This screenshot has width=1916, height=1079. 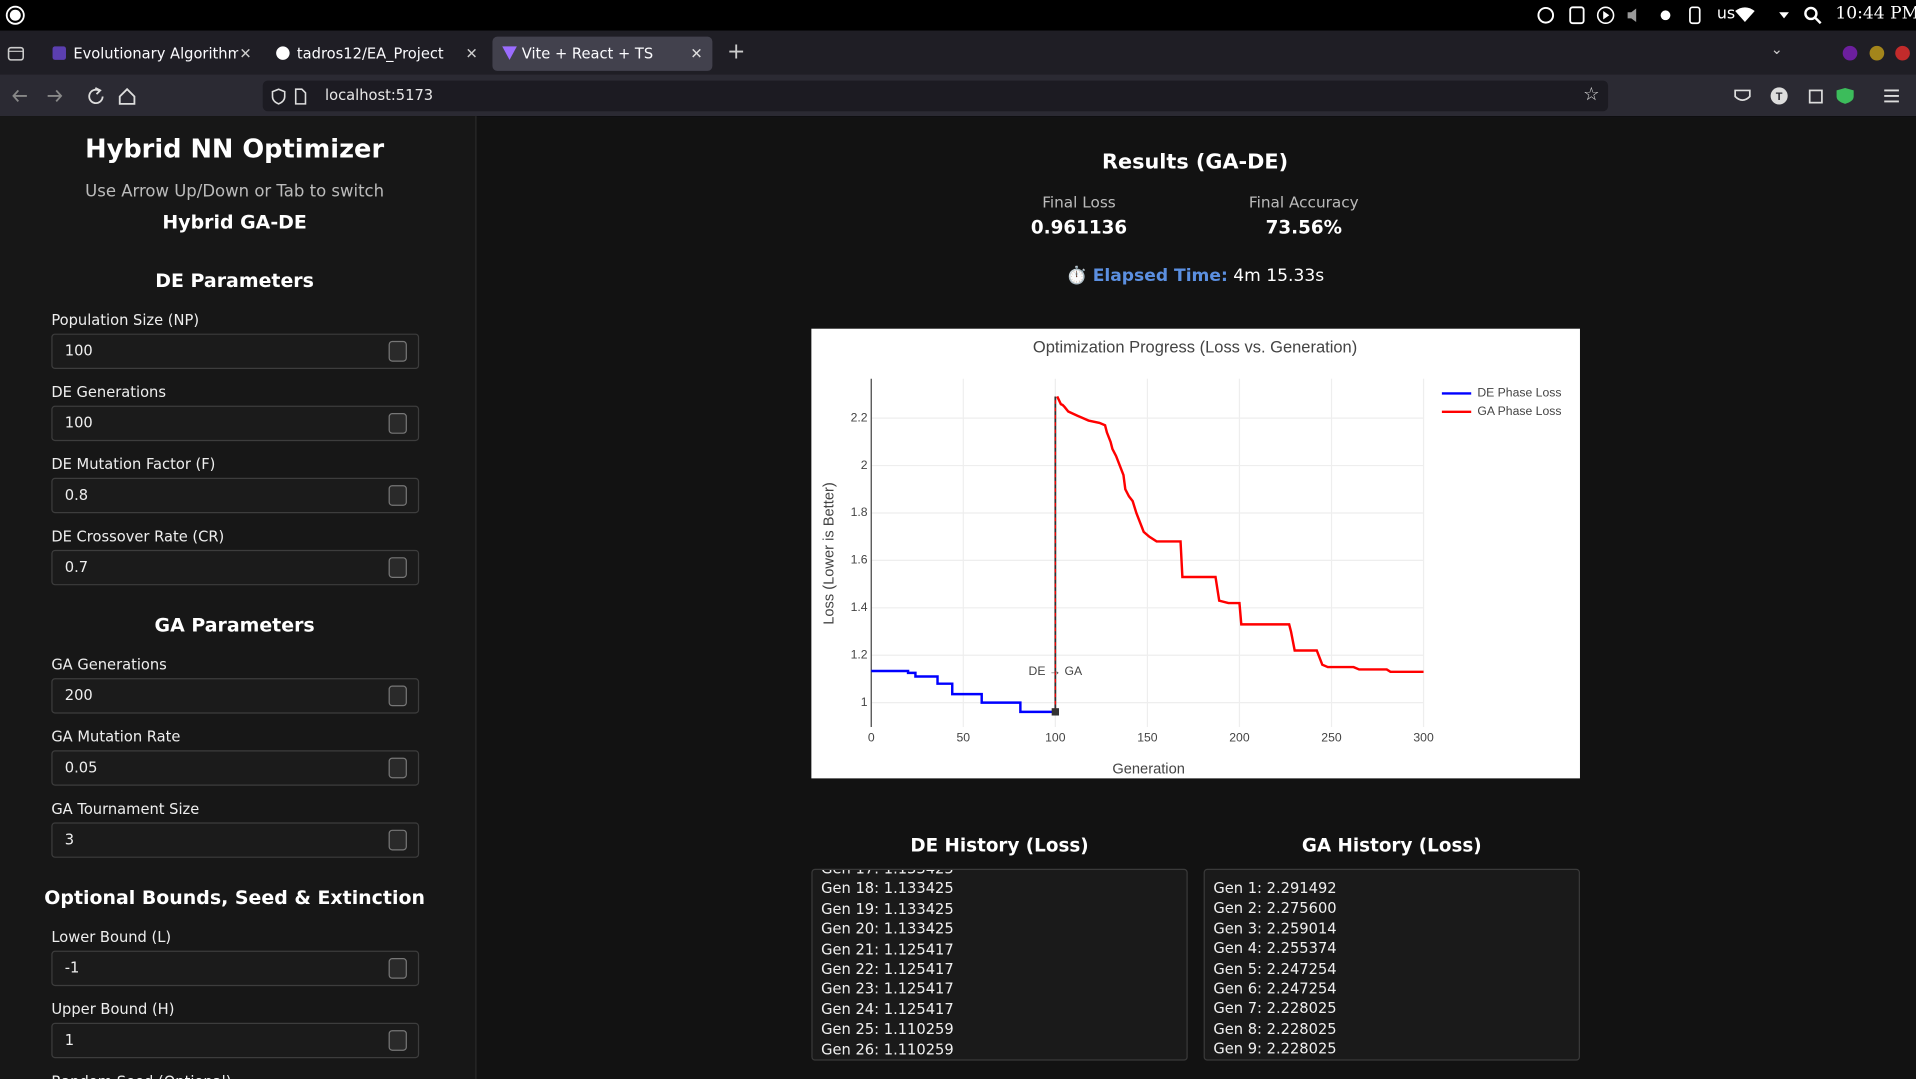 I want to click on tab-bar, so click(x=958, y=52).